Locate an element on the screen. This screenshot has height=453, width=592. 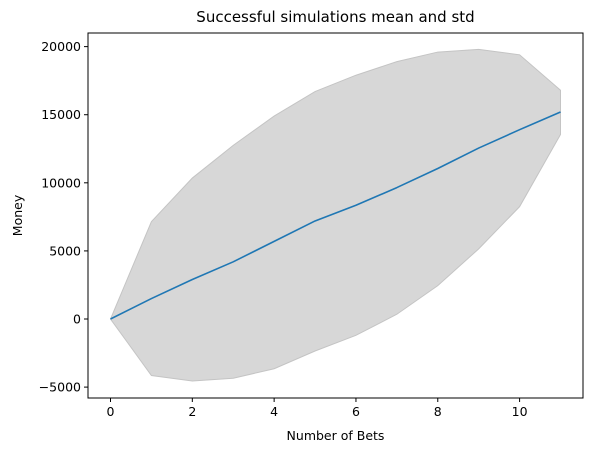
y-ticks: −5000 0 5000 10000 15000 20000 is located at coordinates (63, 217).